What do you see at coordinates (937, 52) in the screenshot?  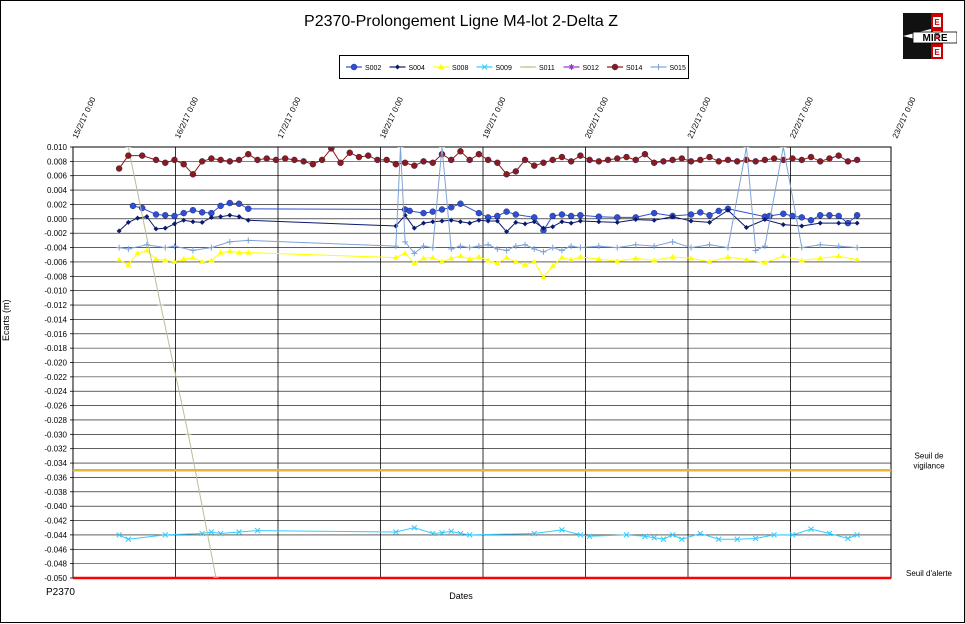 I see `logo-letter-3: E` at bounding box center [937, 52].